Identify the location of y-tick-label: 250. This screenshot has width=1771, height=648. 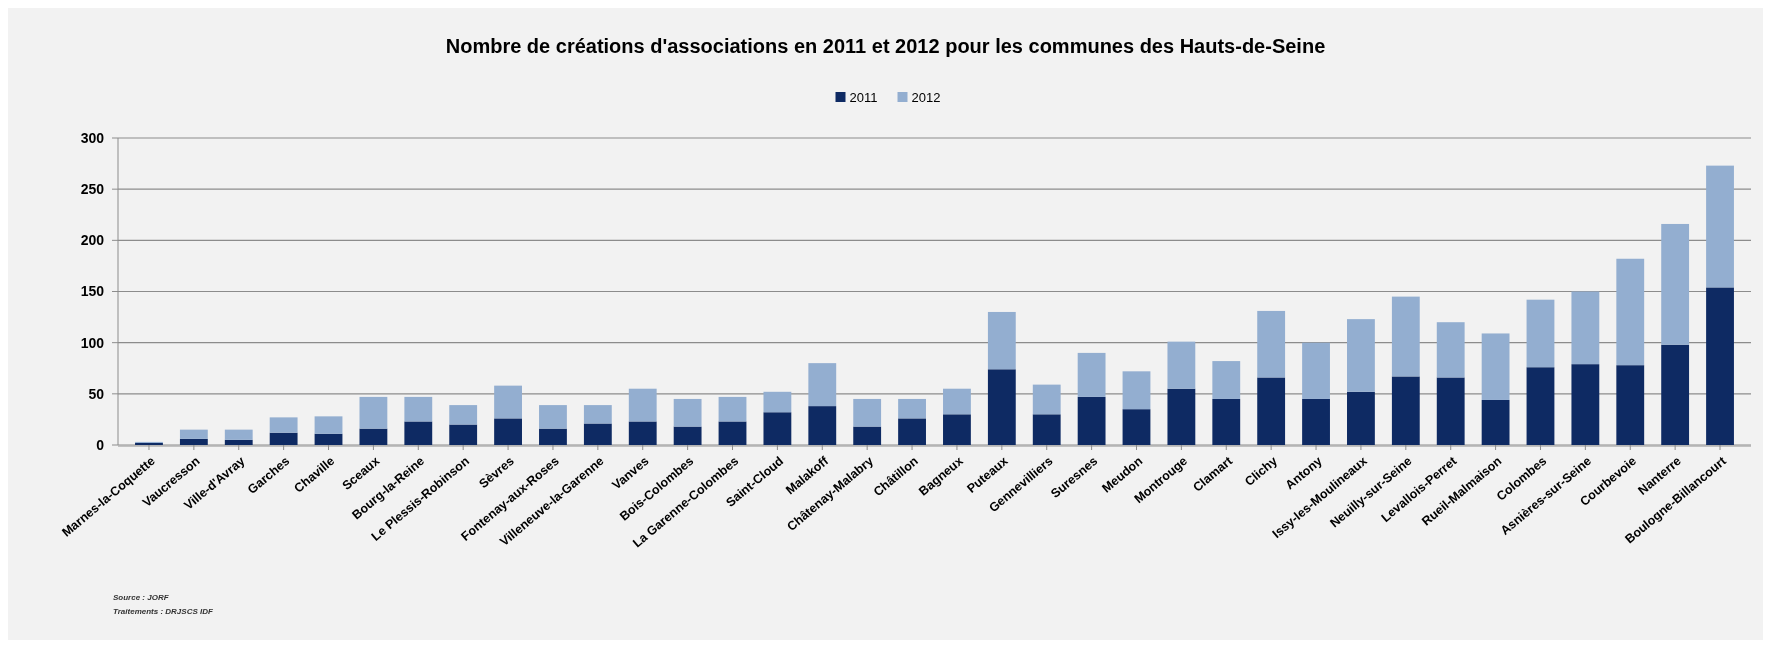
(92, 189).